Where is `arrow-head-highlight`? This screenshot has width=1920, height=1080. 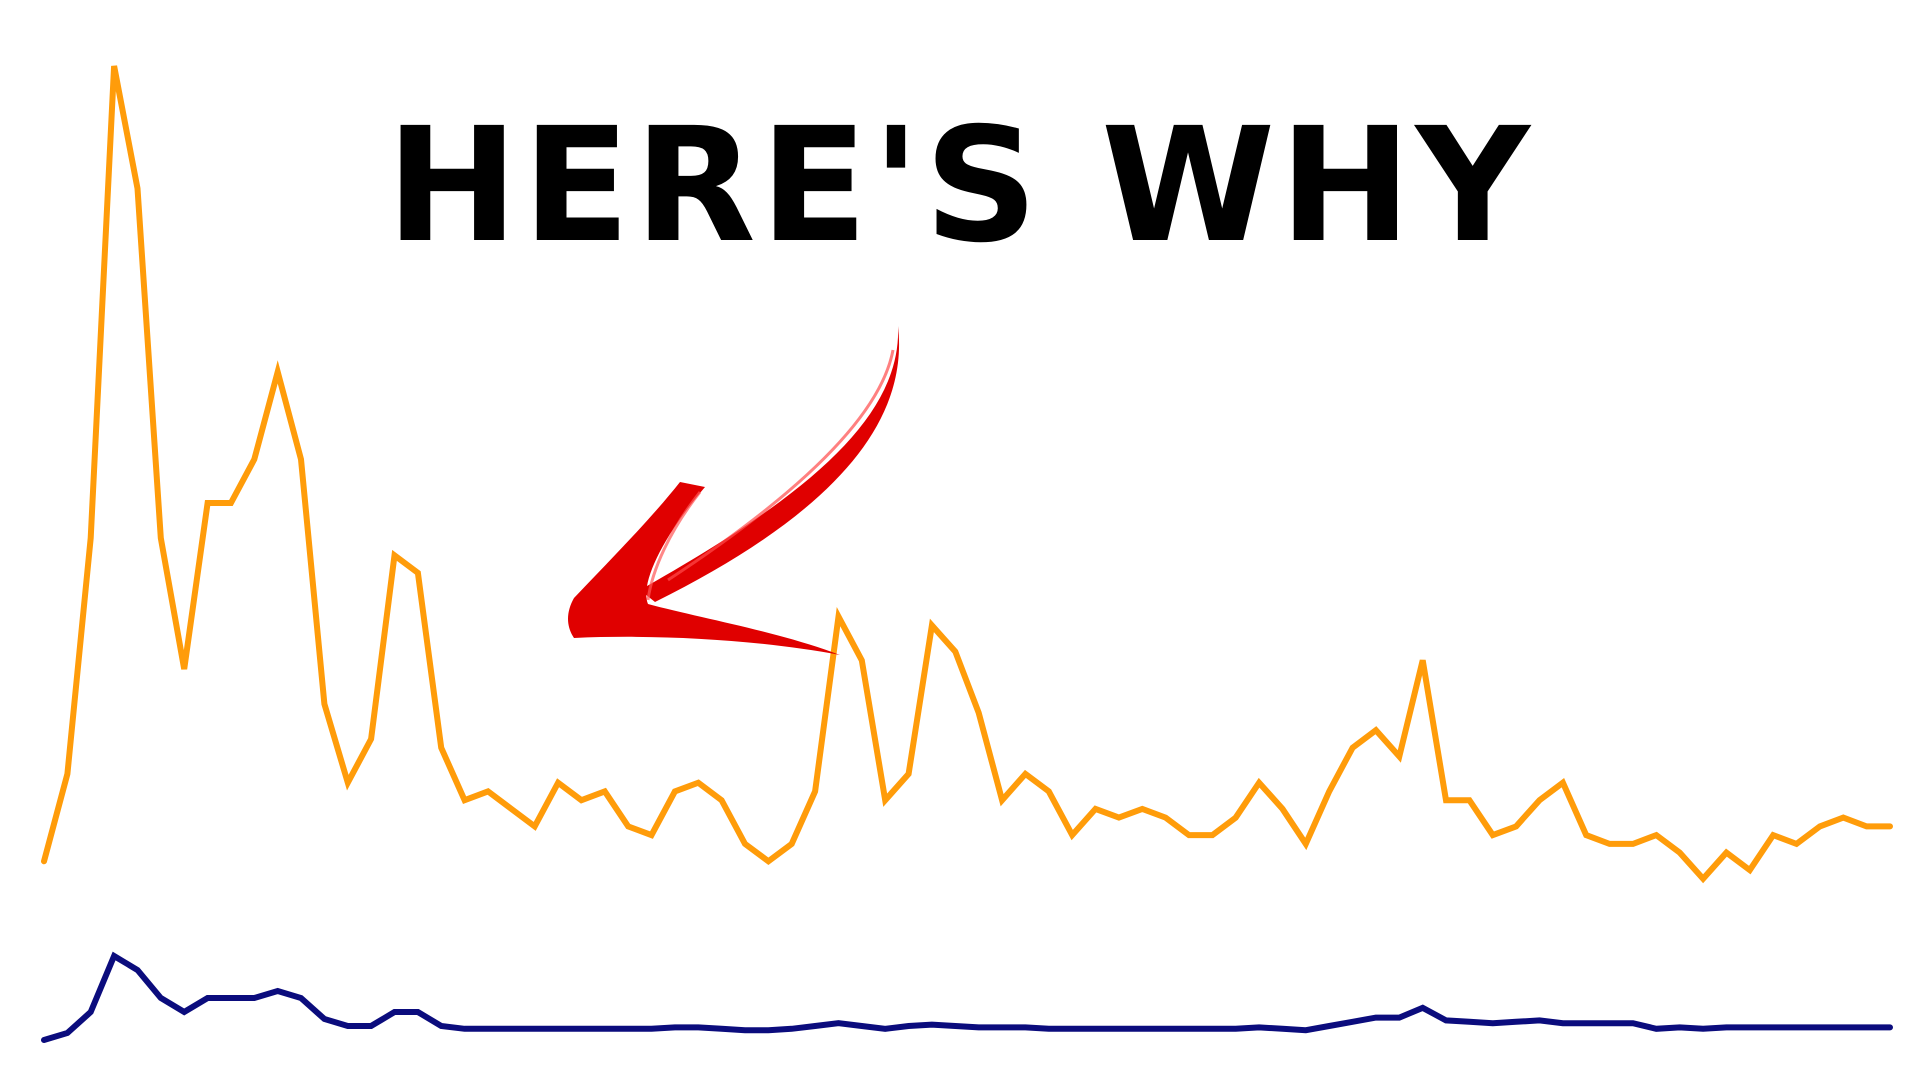
arrow-head-highlight is located at coordinates (674, 546).